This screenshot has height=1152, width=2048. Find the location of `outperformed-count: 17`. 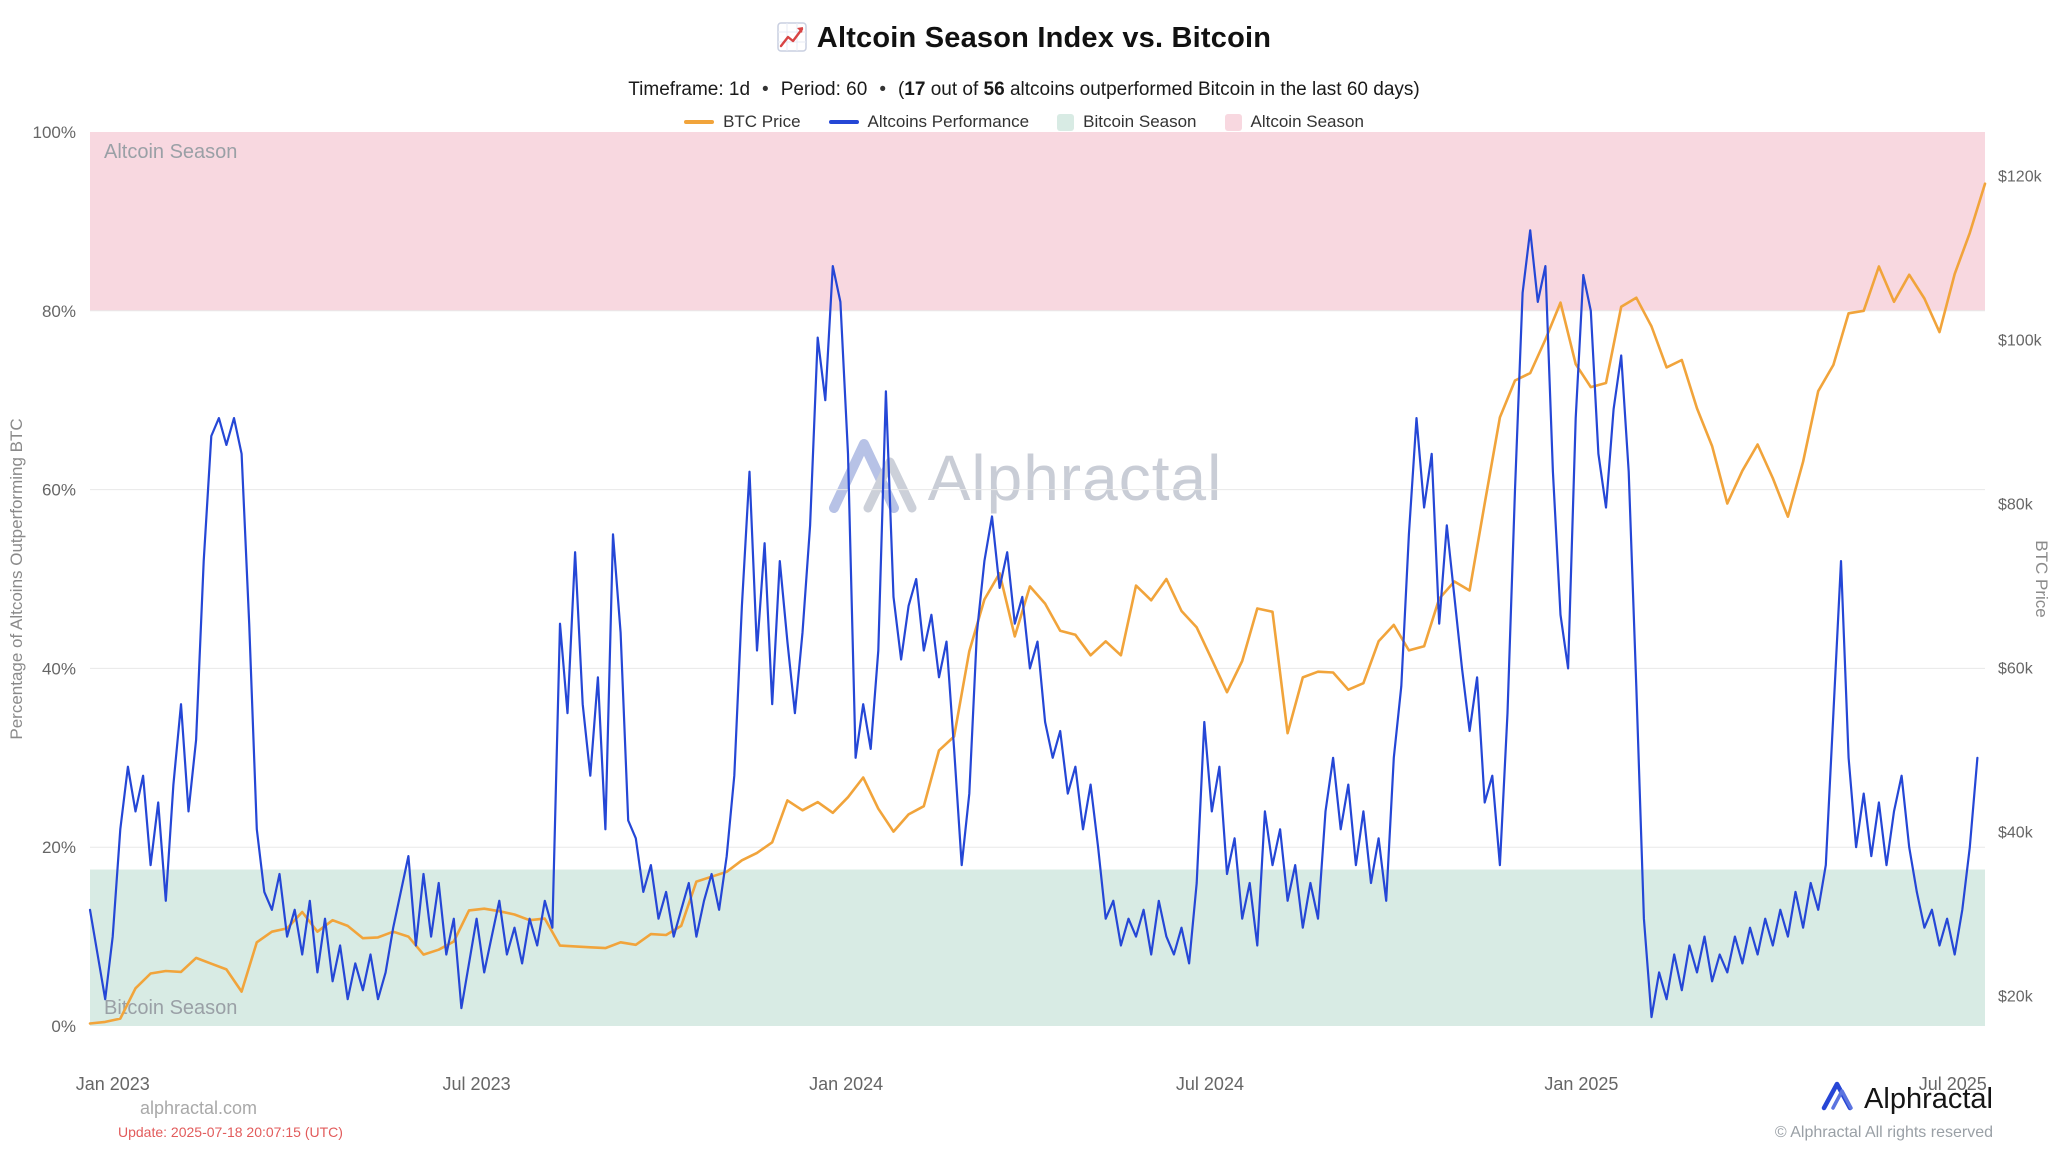

outperformed-count: 17 is located at coordinates (915, 89).